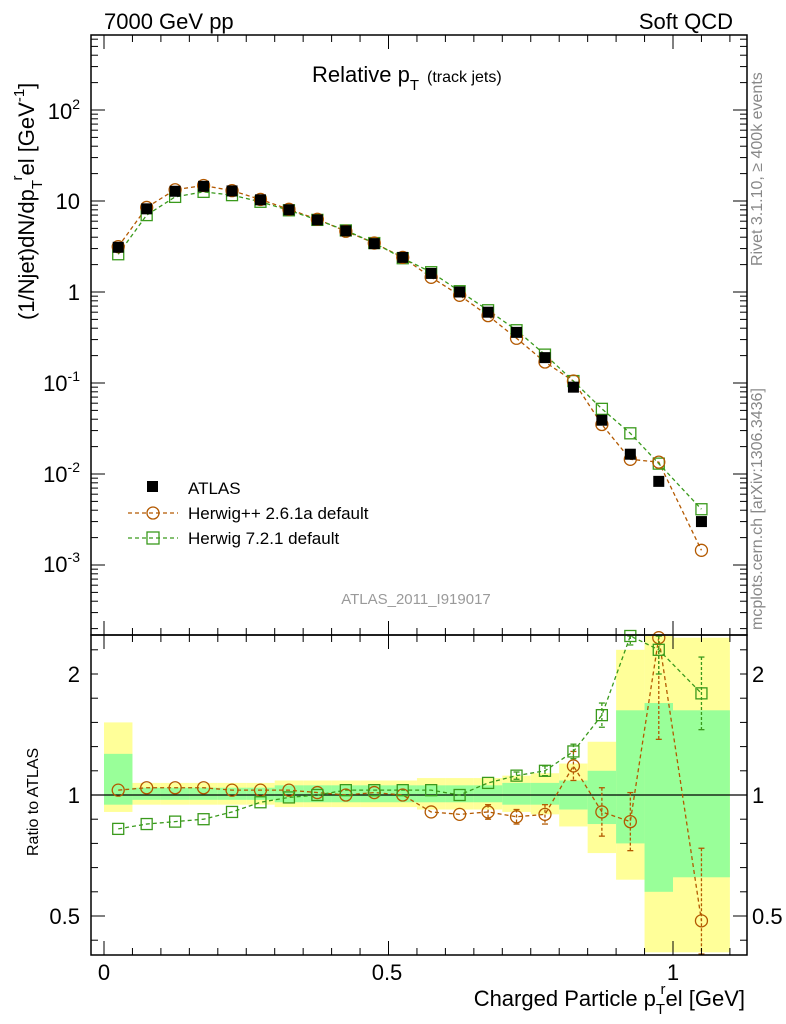  What do you see at coordinates (410, 732) in the screenshot?
I see `ratio-line-herwig7` at bounding box center [410, 732].